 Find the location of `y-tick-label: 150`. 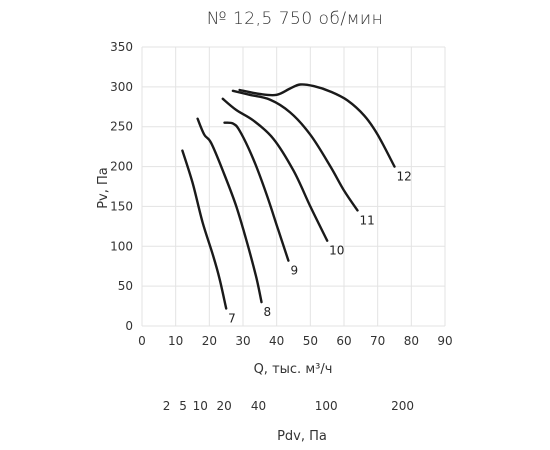

y-tick-label: 150 is located at coordinates (121, 206).